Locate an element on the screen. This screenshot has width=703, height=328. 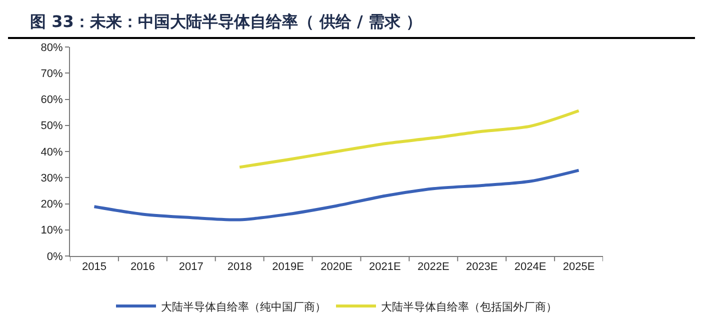
legend-label: 大陆半导体自给率（包括国外厂商） is located at coordinates (469, 307).